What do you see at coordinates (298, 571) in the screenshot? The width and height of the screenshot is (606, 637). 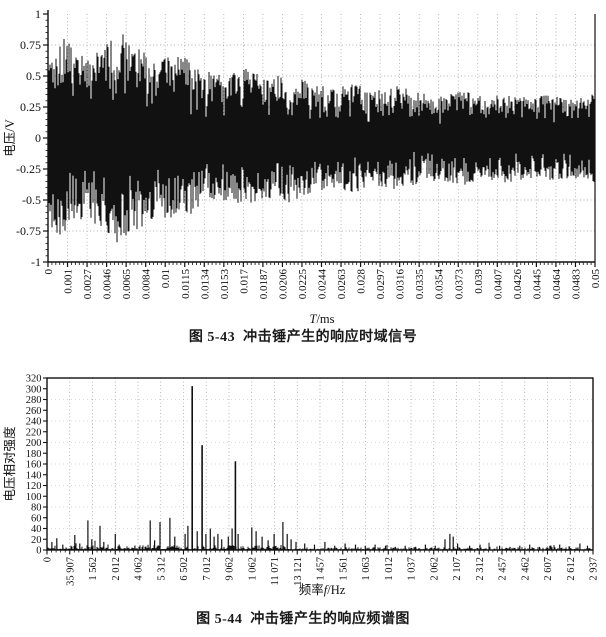 I see `svg-text: 13 121` at bounding box center [298, 571].